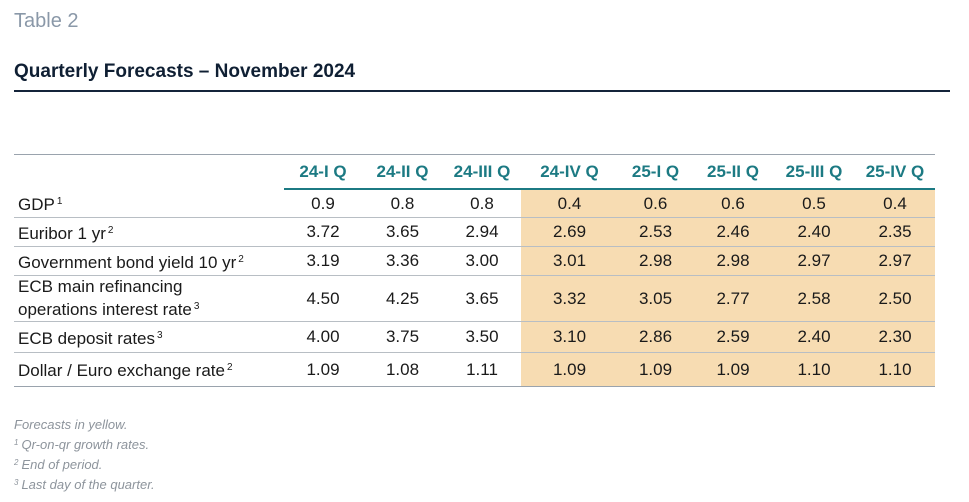 This screenshot has height=502, width=969. What do you see at coordinates (323, 172) in the screenshot?
I see `column-header: 24-I Q` at bounding box center [323, 172].